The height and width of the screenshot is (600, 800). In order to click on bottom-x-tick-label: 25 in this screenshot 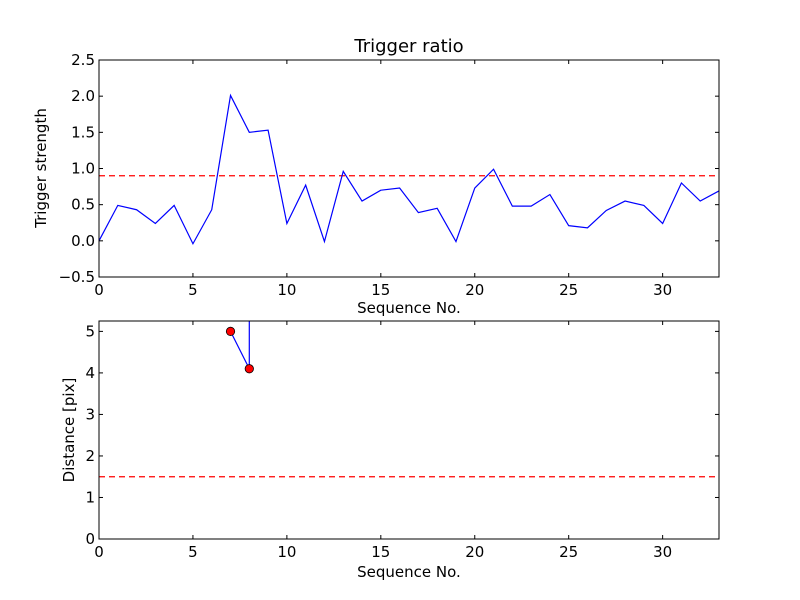, I will do `click(568, 552)`.